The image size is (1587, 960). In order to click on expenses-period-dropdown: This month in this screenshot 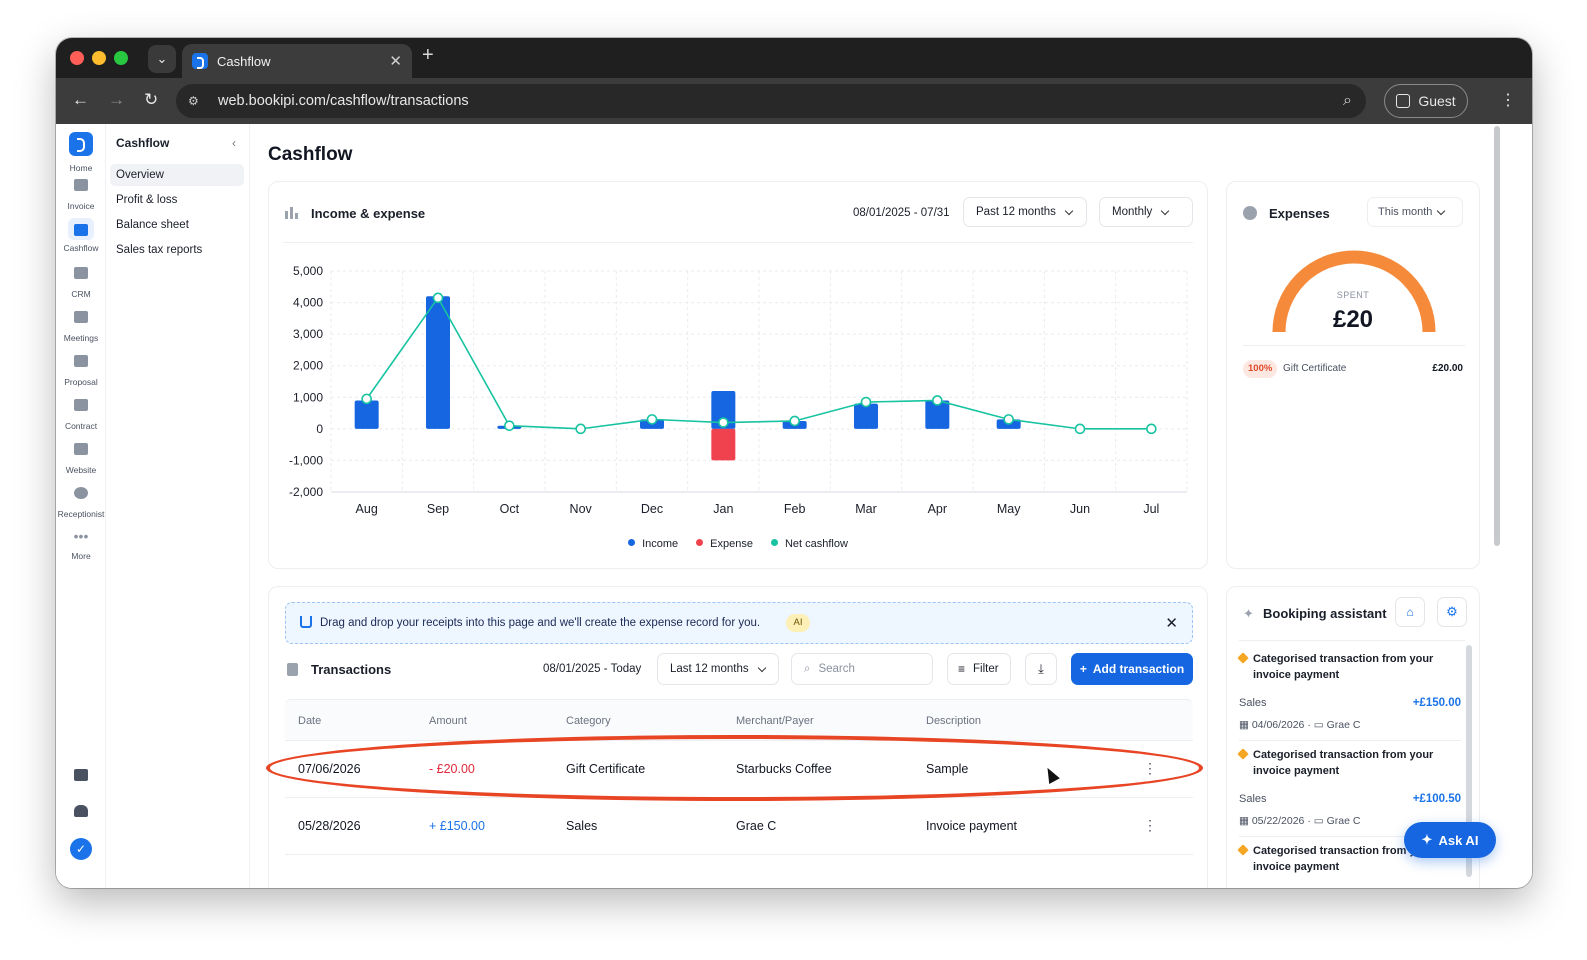, I will do `click(1415, 212)`.